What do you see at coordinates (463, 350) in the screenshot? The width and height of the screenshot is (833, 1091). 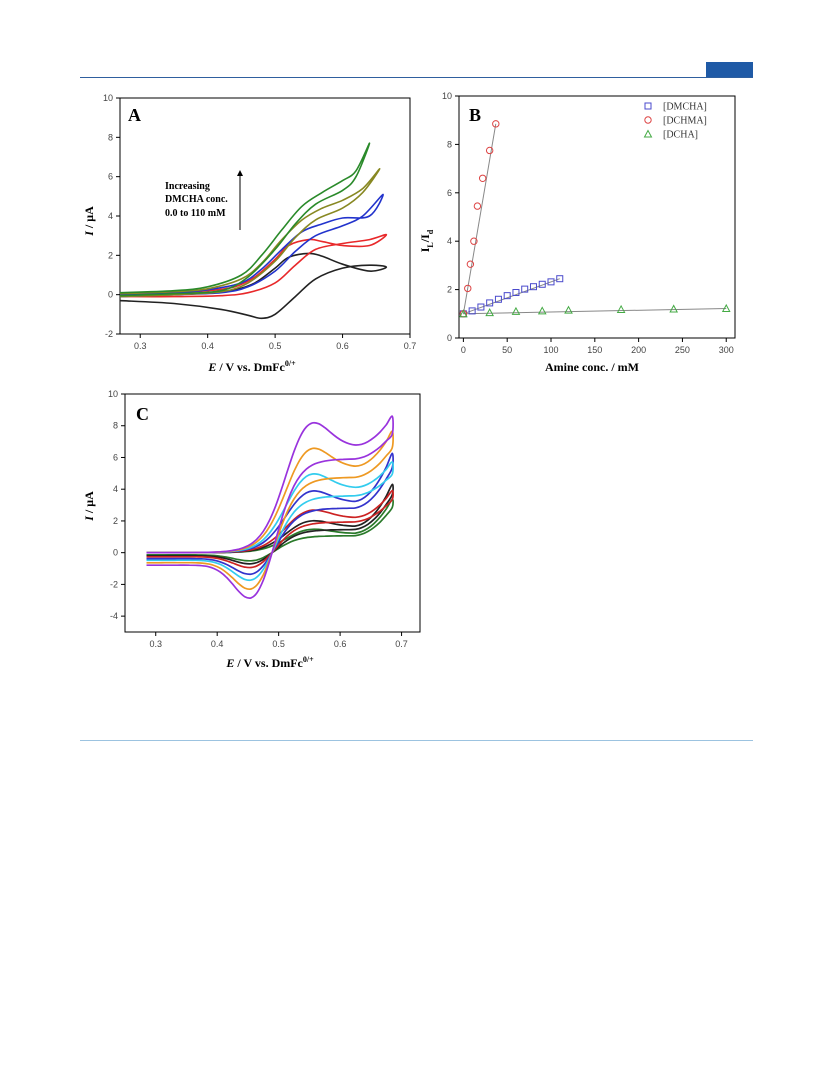 I see `x-tick-label: 0` at bounding box center [463, 350].